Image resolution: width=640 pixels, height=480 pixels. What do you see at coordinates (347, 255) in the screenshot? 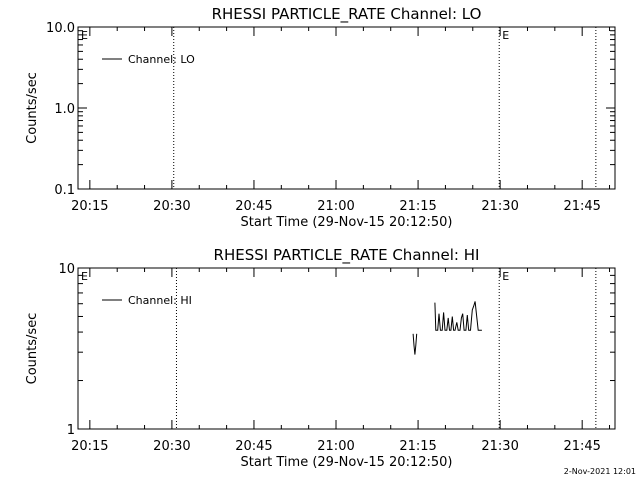
I see `chart-title: RHESSI PARTICLE_RATE Channel: HI` at bounding box center [347, 255].